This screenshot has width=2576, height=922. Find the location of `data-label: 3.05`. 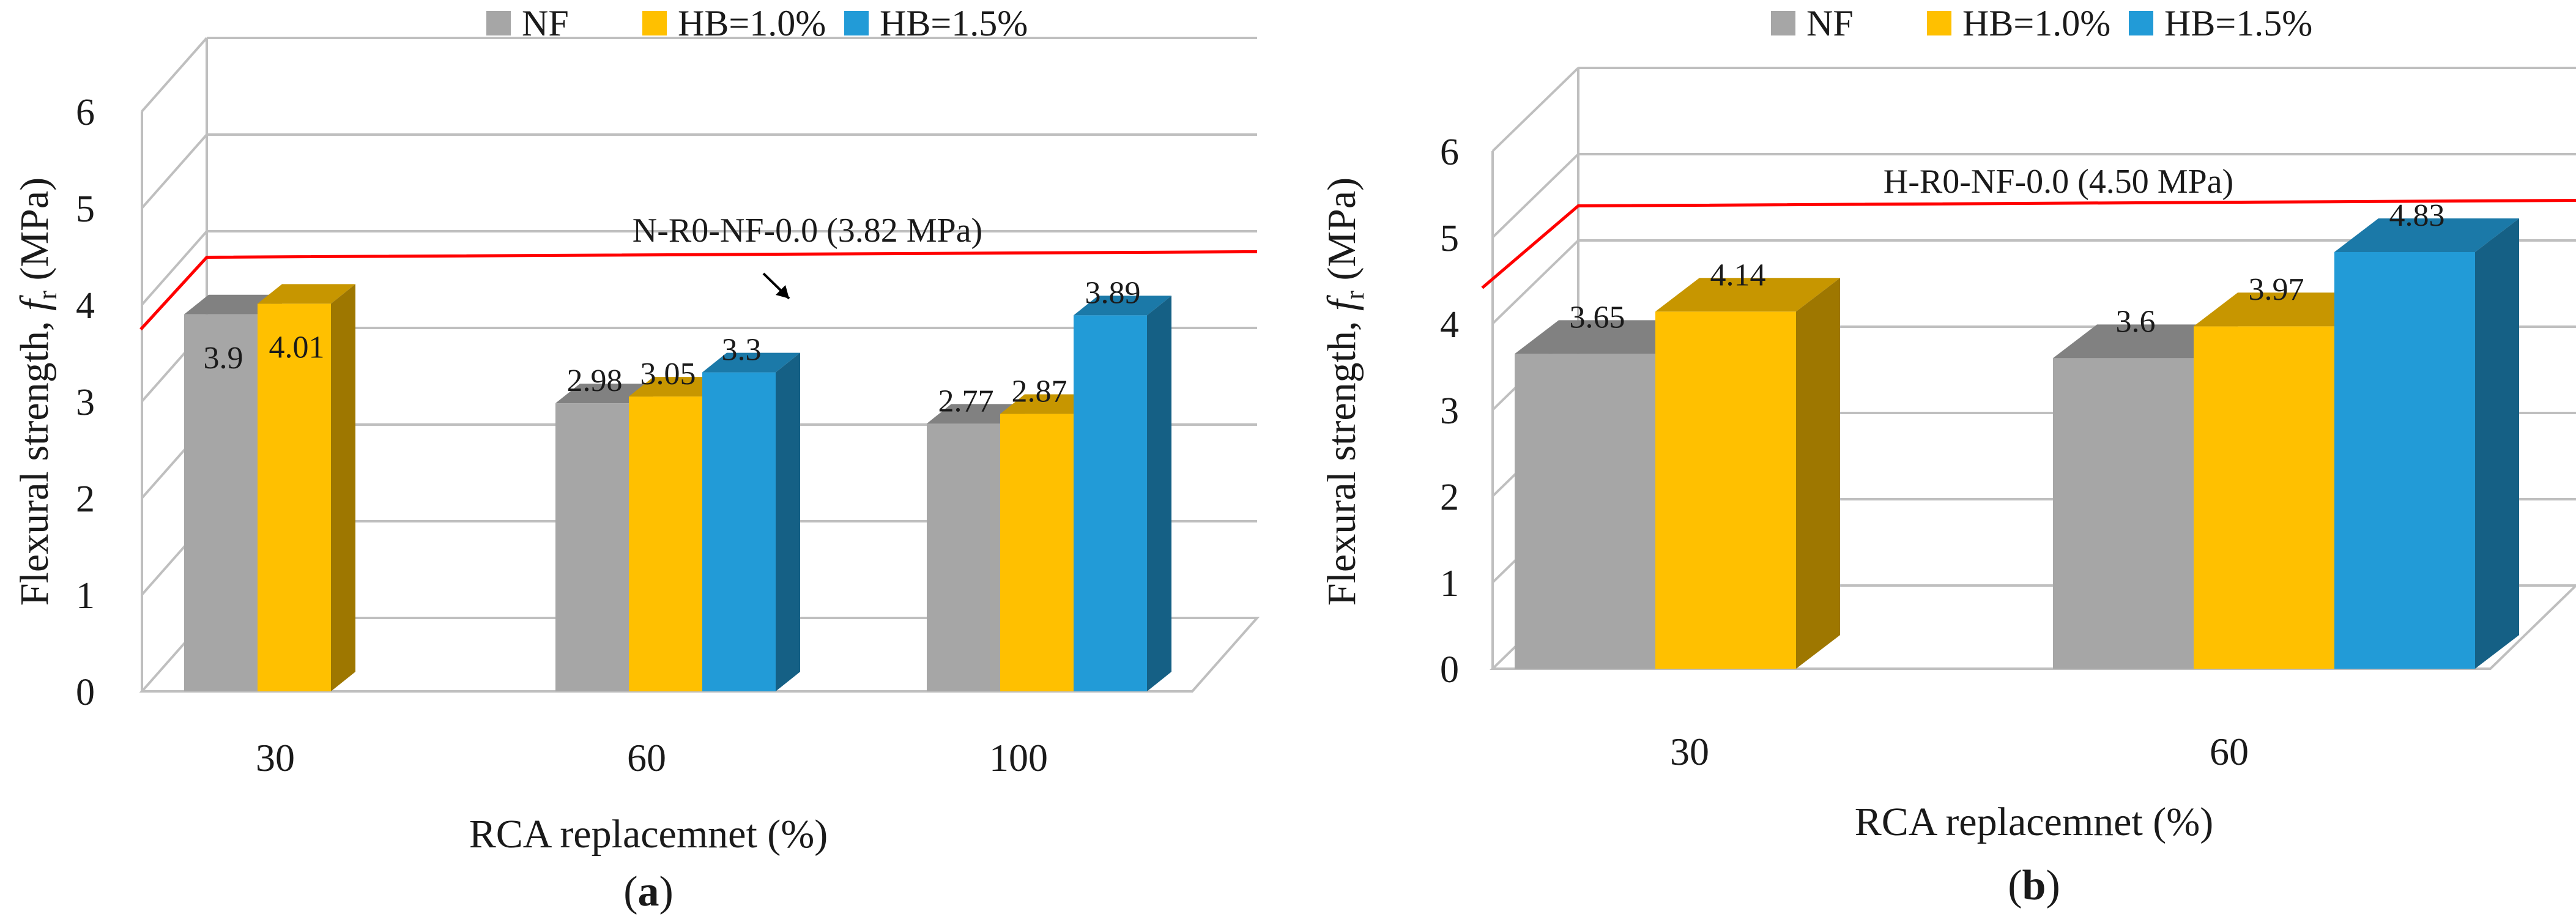

data-label: 3.05 is located at coordinates (668, 374).